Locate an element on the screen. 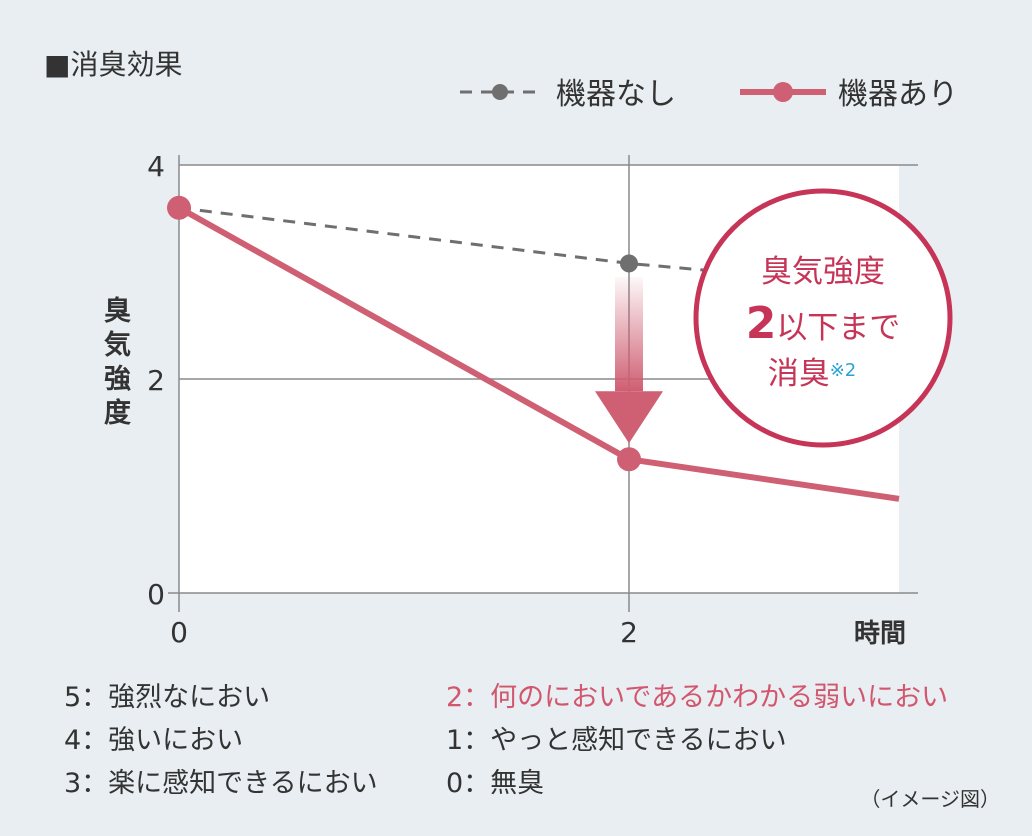 This screenshot has height=836, width=1032. legend-label-without-device: 機器なし is located at coordinates (616, 94).